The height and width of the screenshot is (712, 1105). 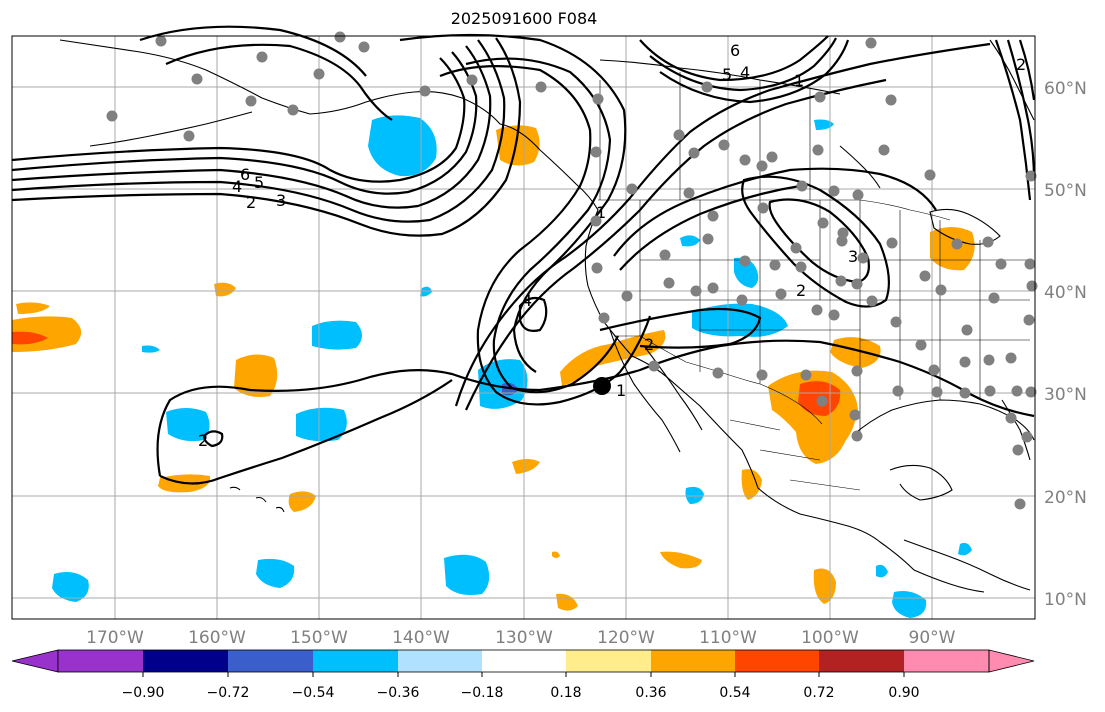 What do you see at coordinates (30, 338) in the screenshot?
I see `strong-positive-area` at bounding box center [30, 338].